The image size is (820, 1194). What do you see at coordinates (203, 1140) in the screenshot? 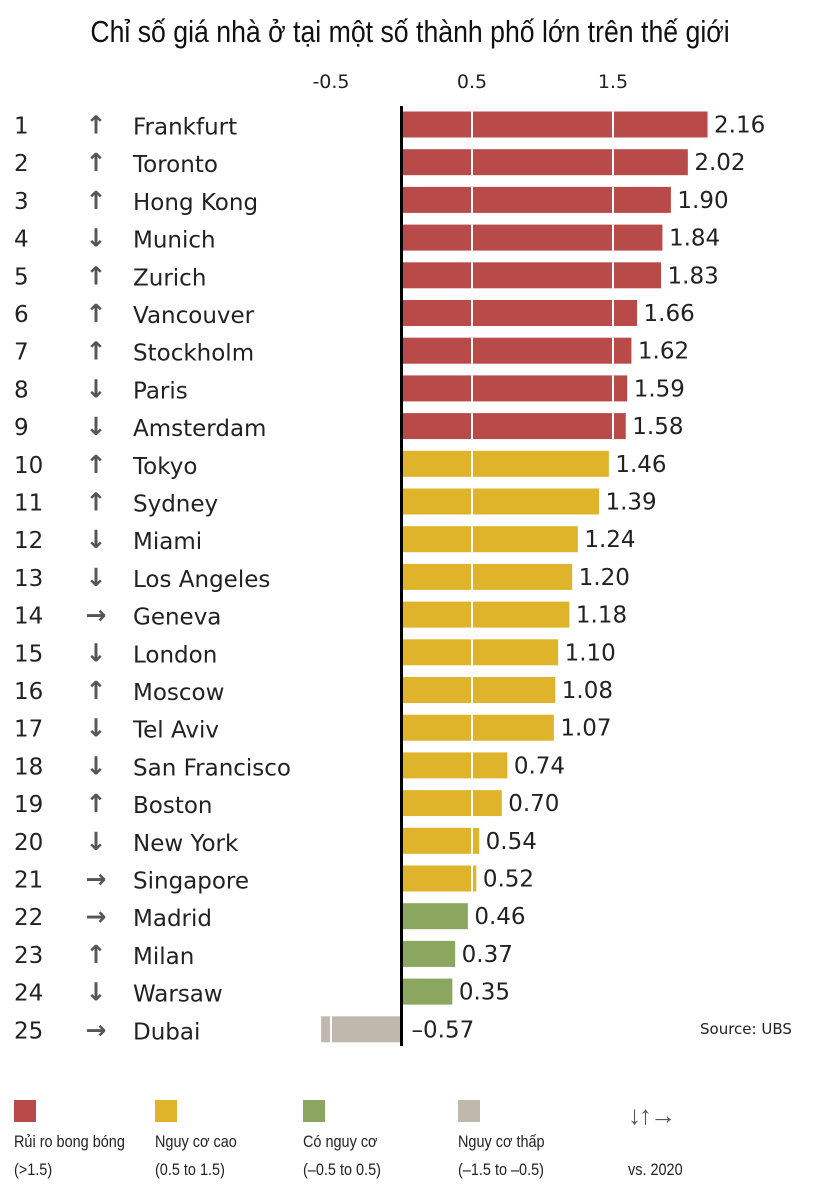
I see `legend-item-high: Nguy cơ cao (0.5 to 1.5)` at bounding box center [203, 1140].